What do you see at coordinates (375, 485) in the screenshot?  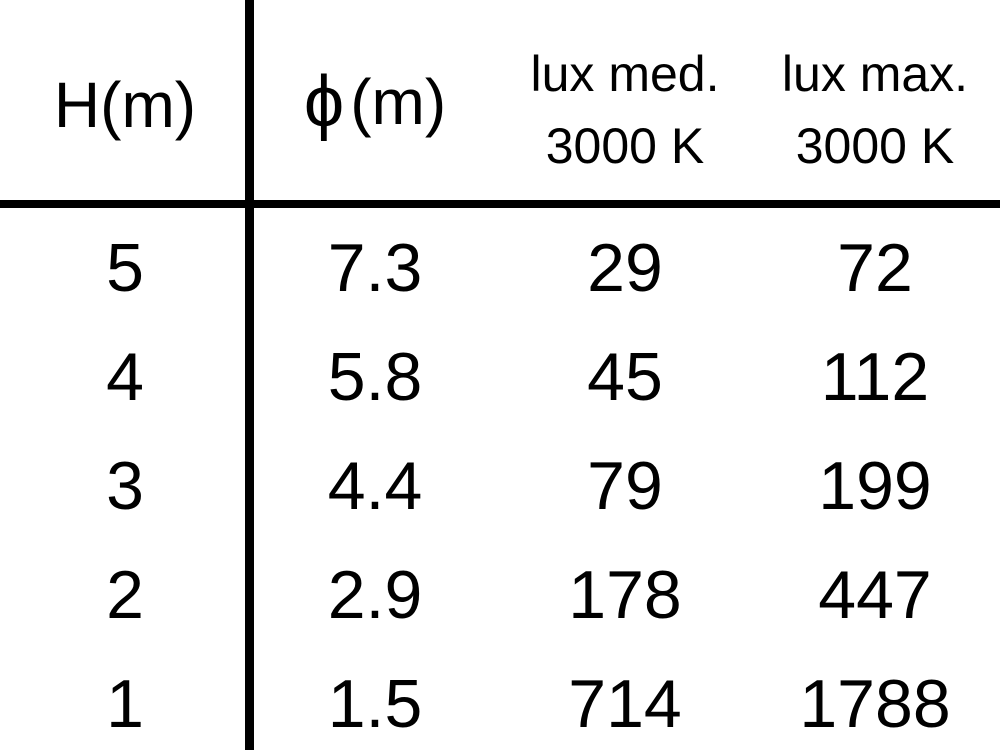 I see `cell-diameter: 4.4` at bounding box center [375, 485].